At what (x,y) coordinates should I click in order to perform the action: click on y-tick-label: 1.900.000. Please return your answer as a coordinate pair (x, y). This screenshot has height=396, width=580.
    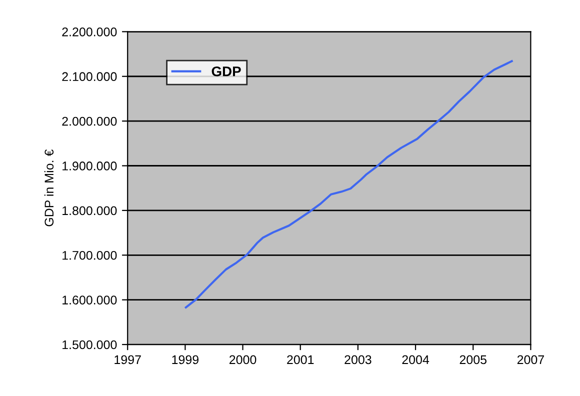
    Looking at the image, I should click on (89, 166).